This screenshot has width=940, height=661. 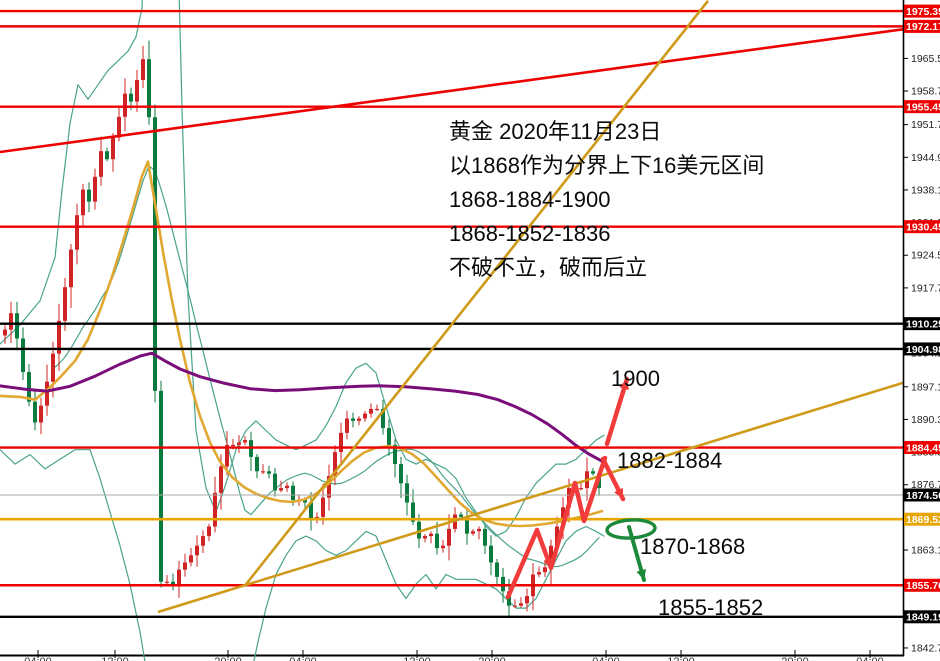 I want to click on price-tick-label: 1951.70, so click(x=925, y=125).